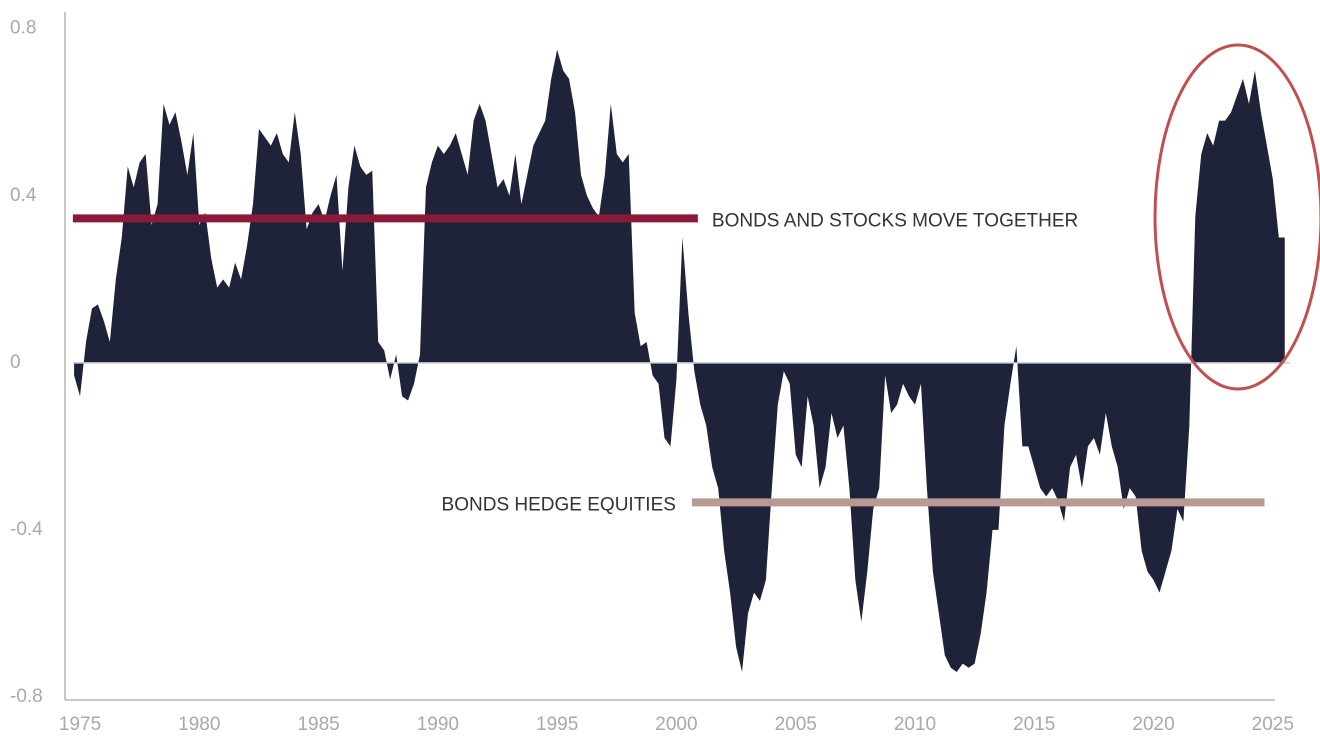 This screenshot has width=1320, height=736. I want to click on x-tick-label: 1990, so click(438, 724).